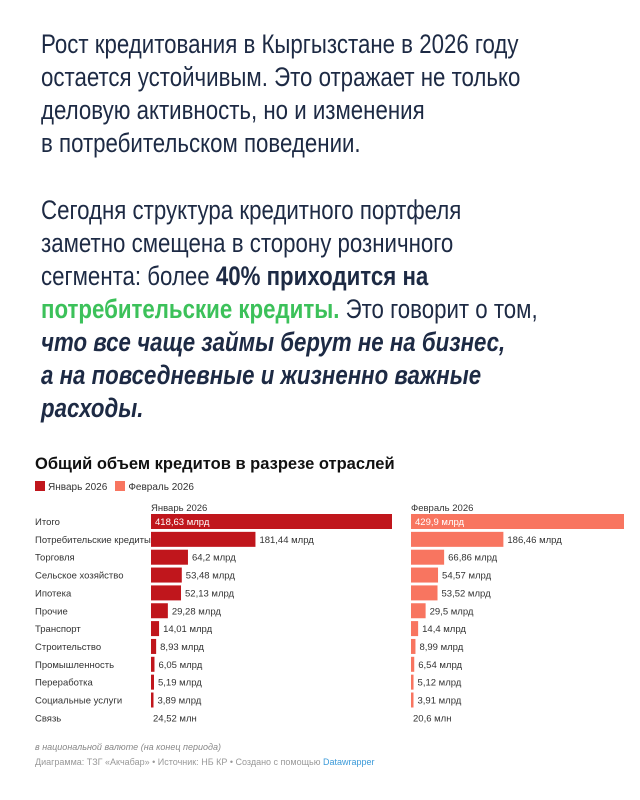 The height and width of the screenshot is (800, 640). I want to click on emphasis-text: 40% приходится на, so click(322, 276).